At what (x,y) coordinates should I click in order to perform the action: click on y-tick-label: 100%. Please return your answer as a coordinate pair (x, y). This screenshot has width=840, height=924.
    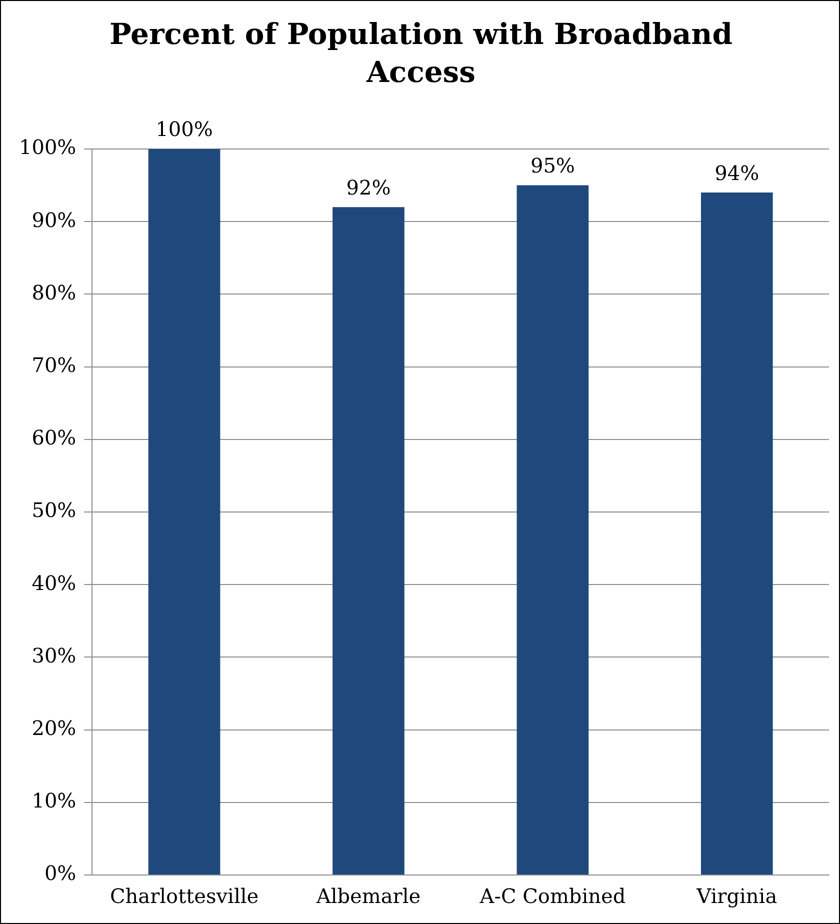
    Looking at the image, I should click on (47, 147).